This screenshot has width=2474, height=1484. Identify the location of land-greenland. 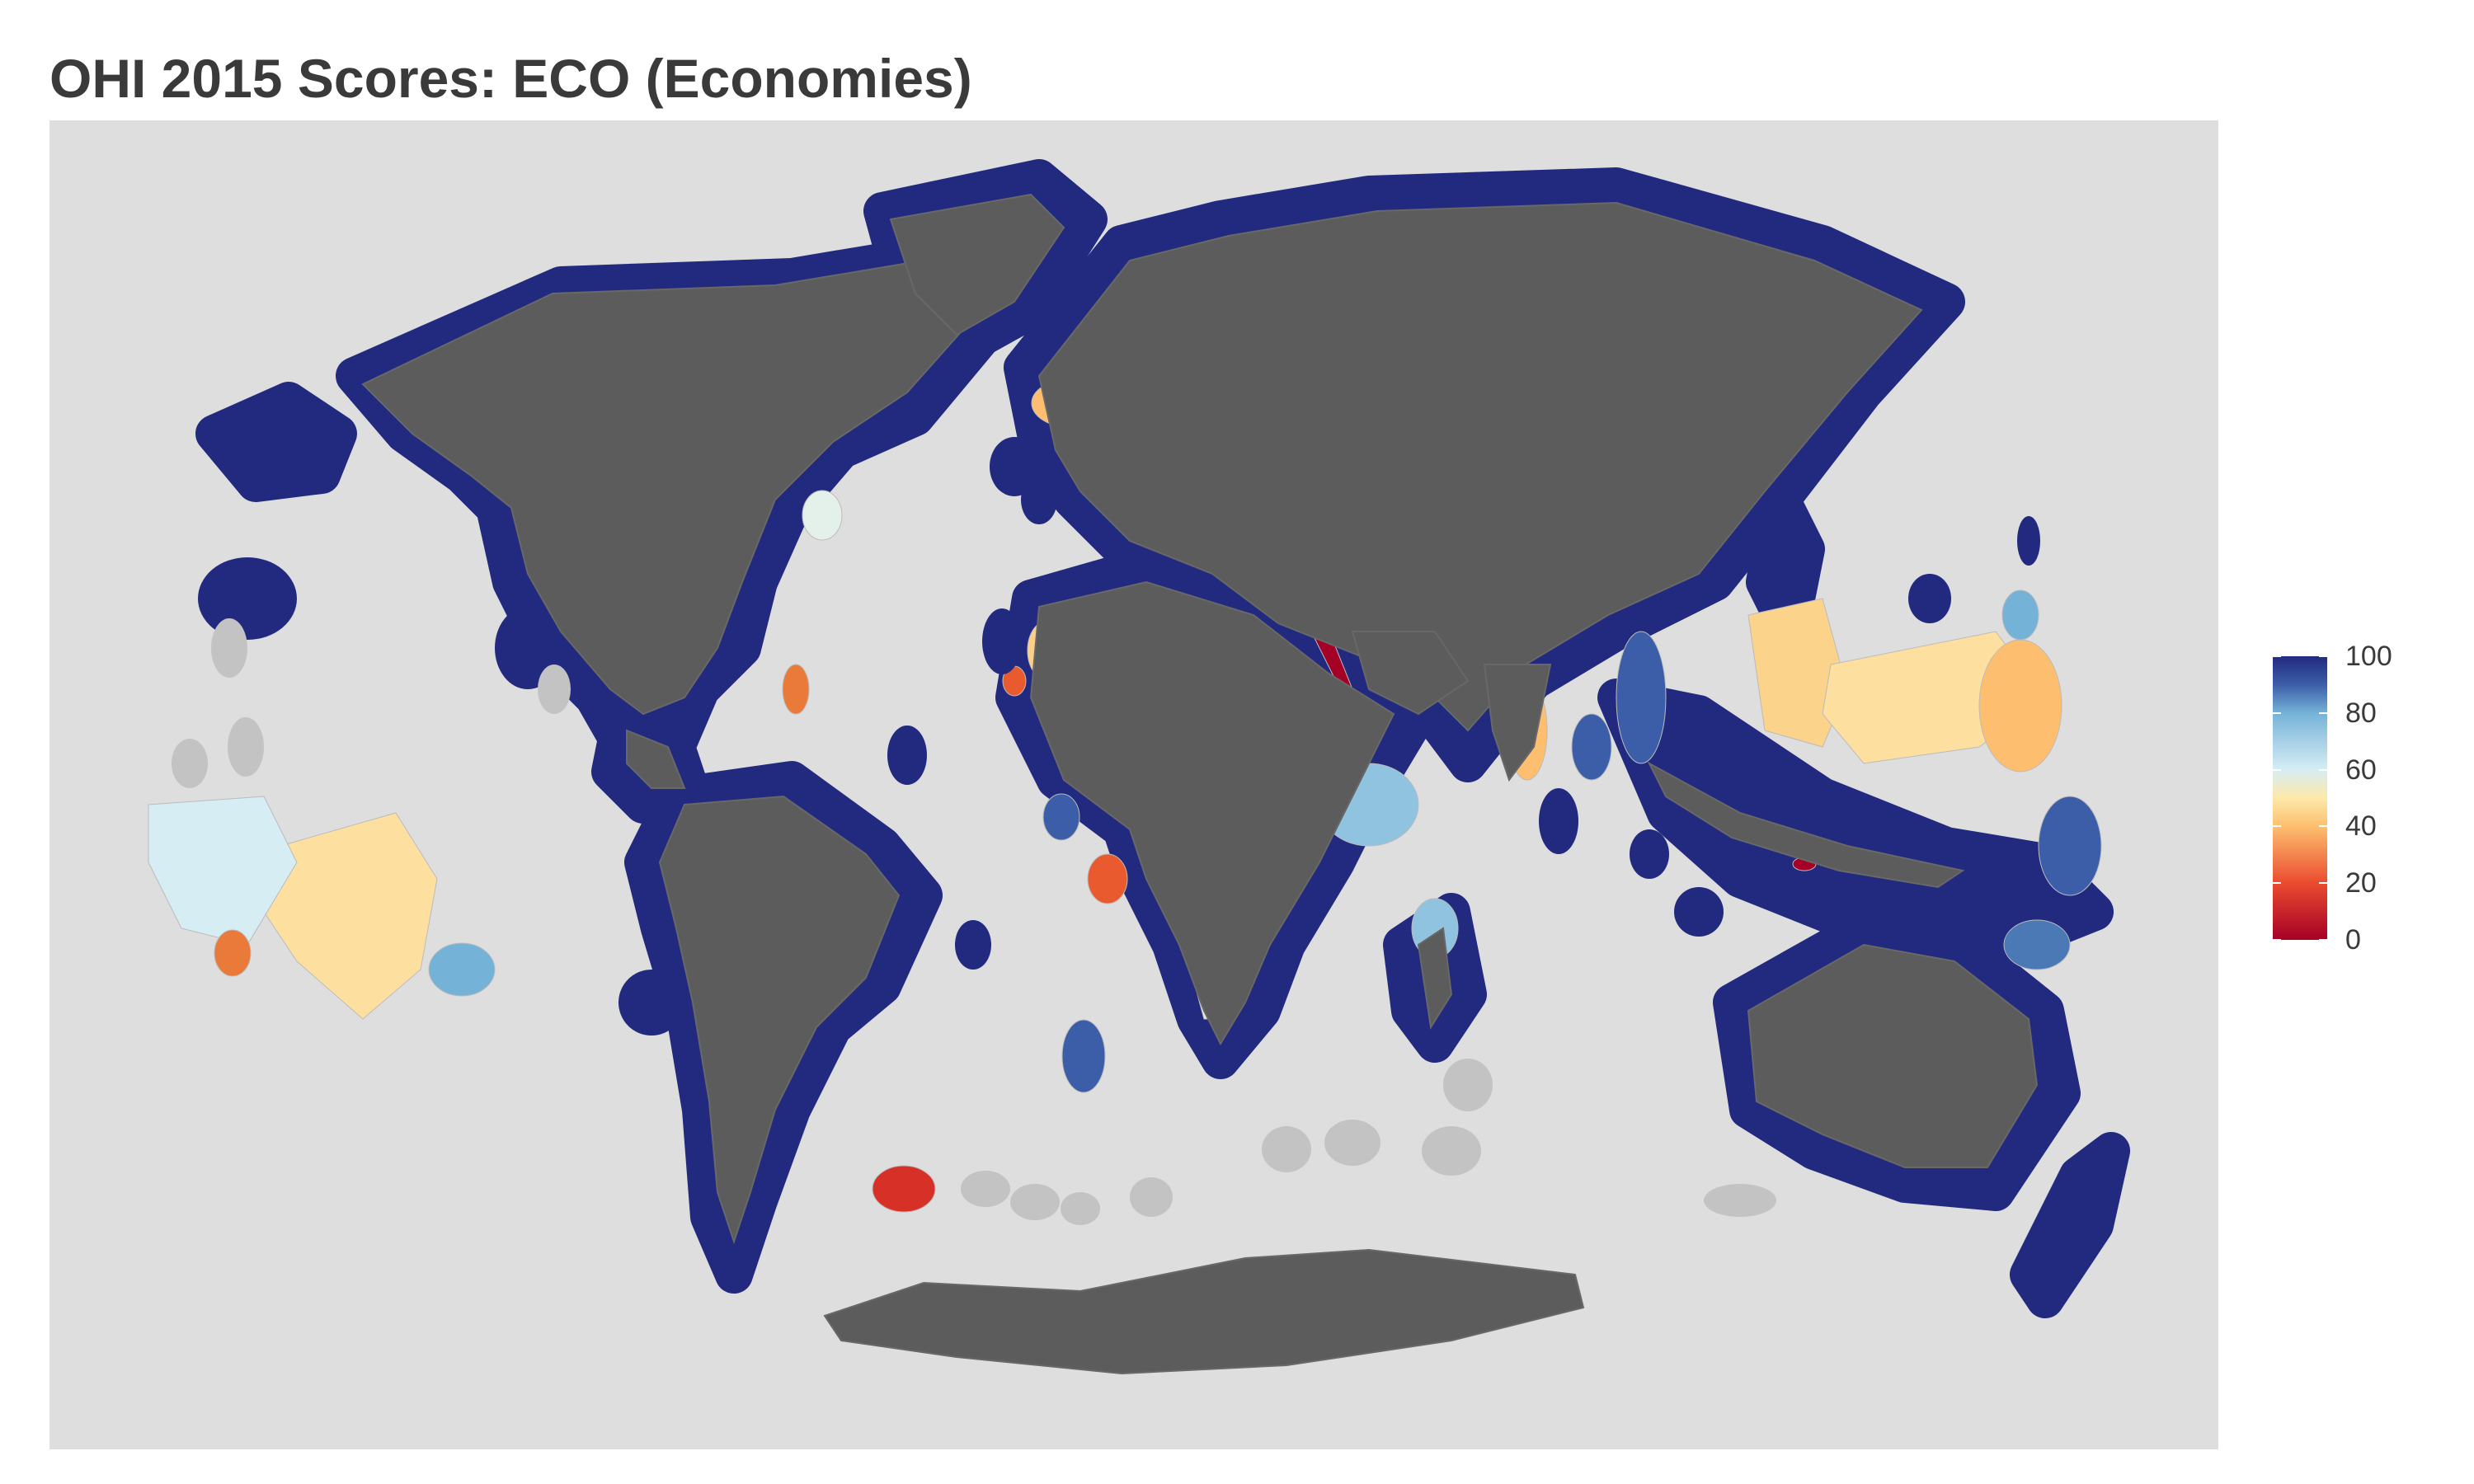
(977, 264).